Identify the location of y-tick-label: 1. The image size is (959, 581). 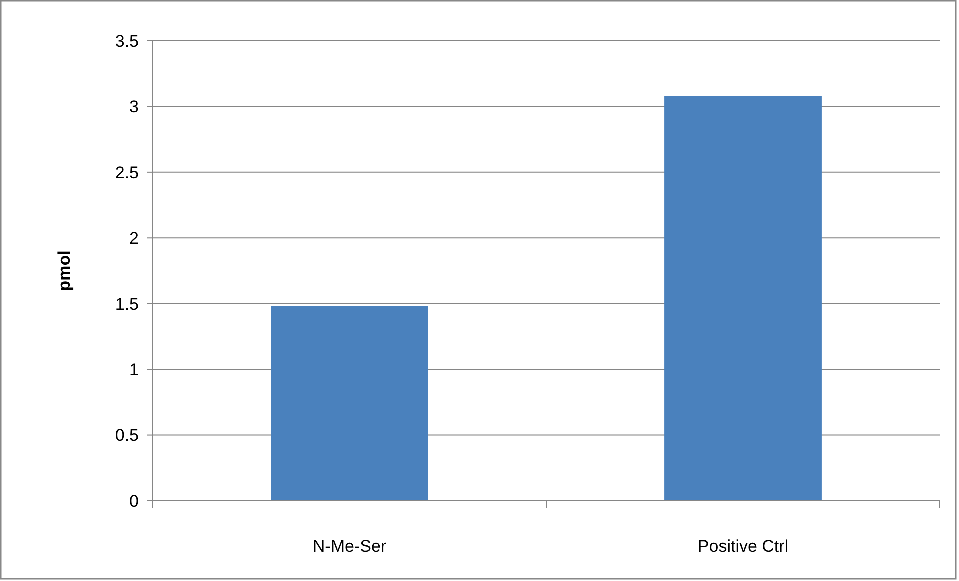
(134, 370).